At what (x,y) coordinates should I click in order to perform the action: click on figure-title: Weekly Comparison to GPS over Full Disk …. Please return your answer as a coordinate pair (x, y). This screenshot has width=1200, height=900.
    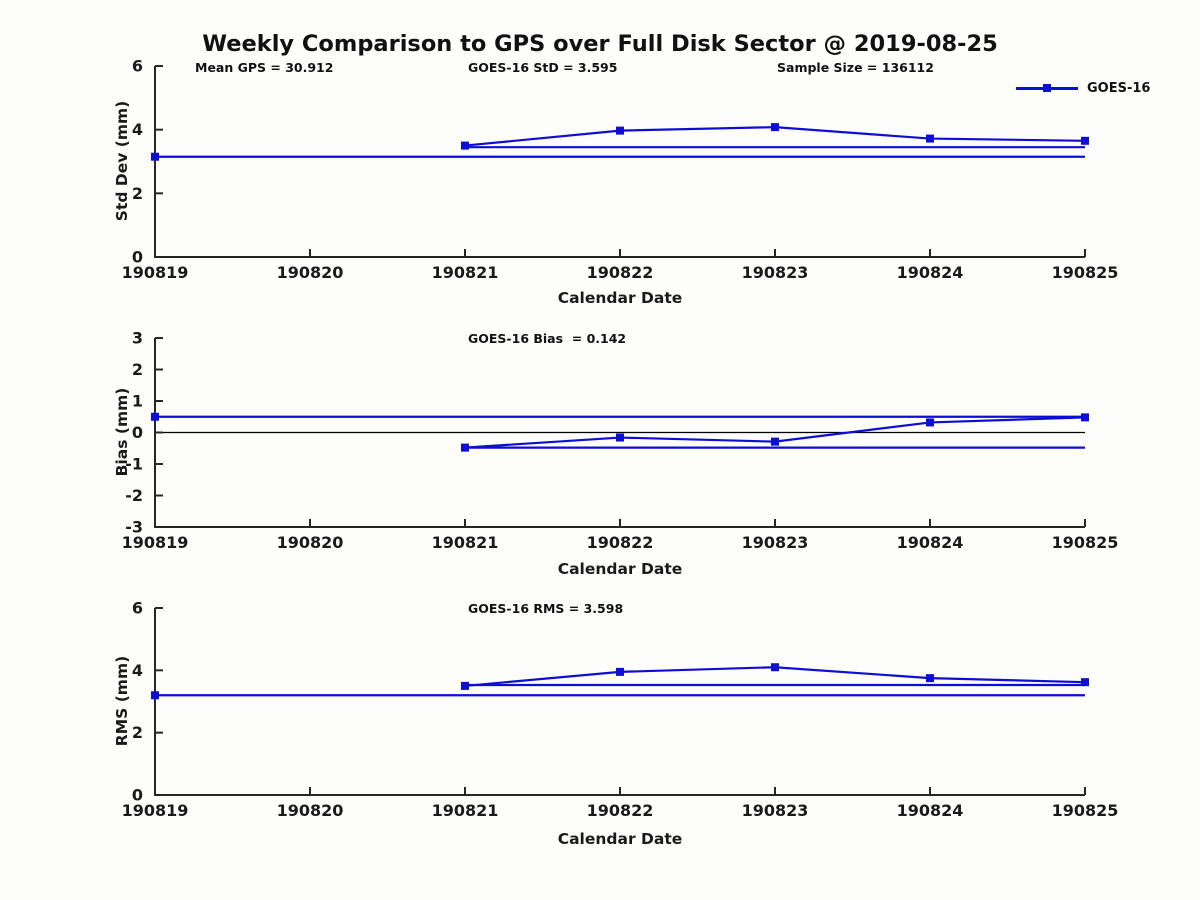
    Looking at the image, I should click on (600, 44).